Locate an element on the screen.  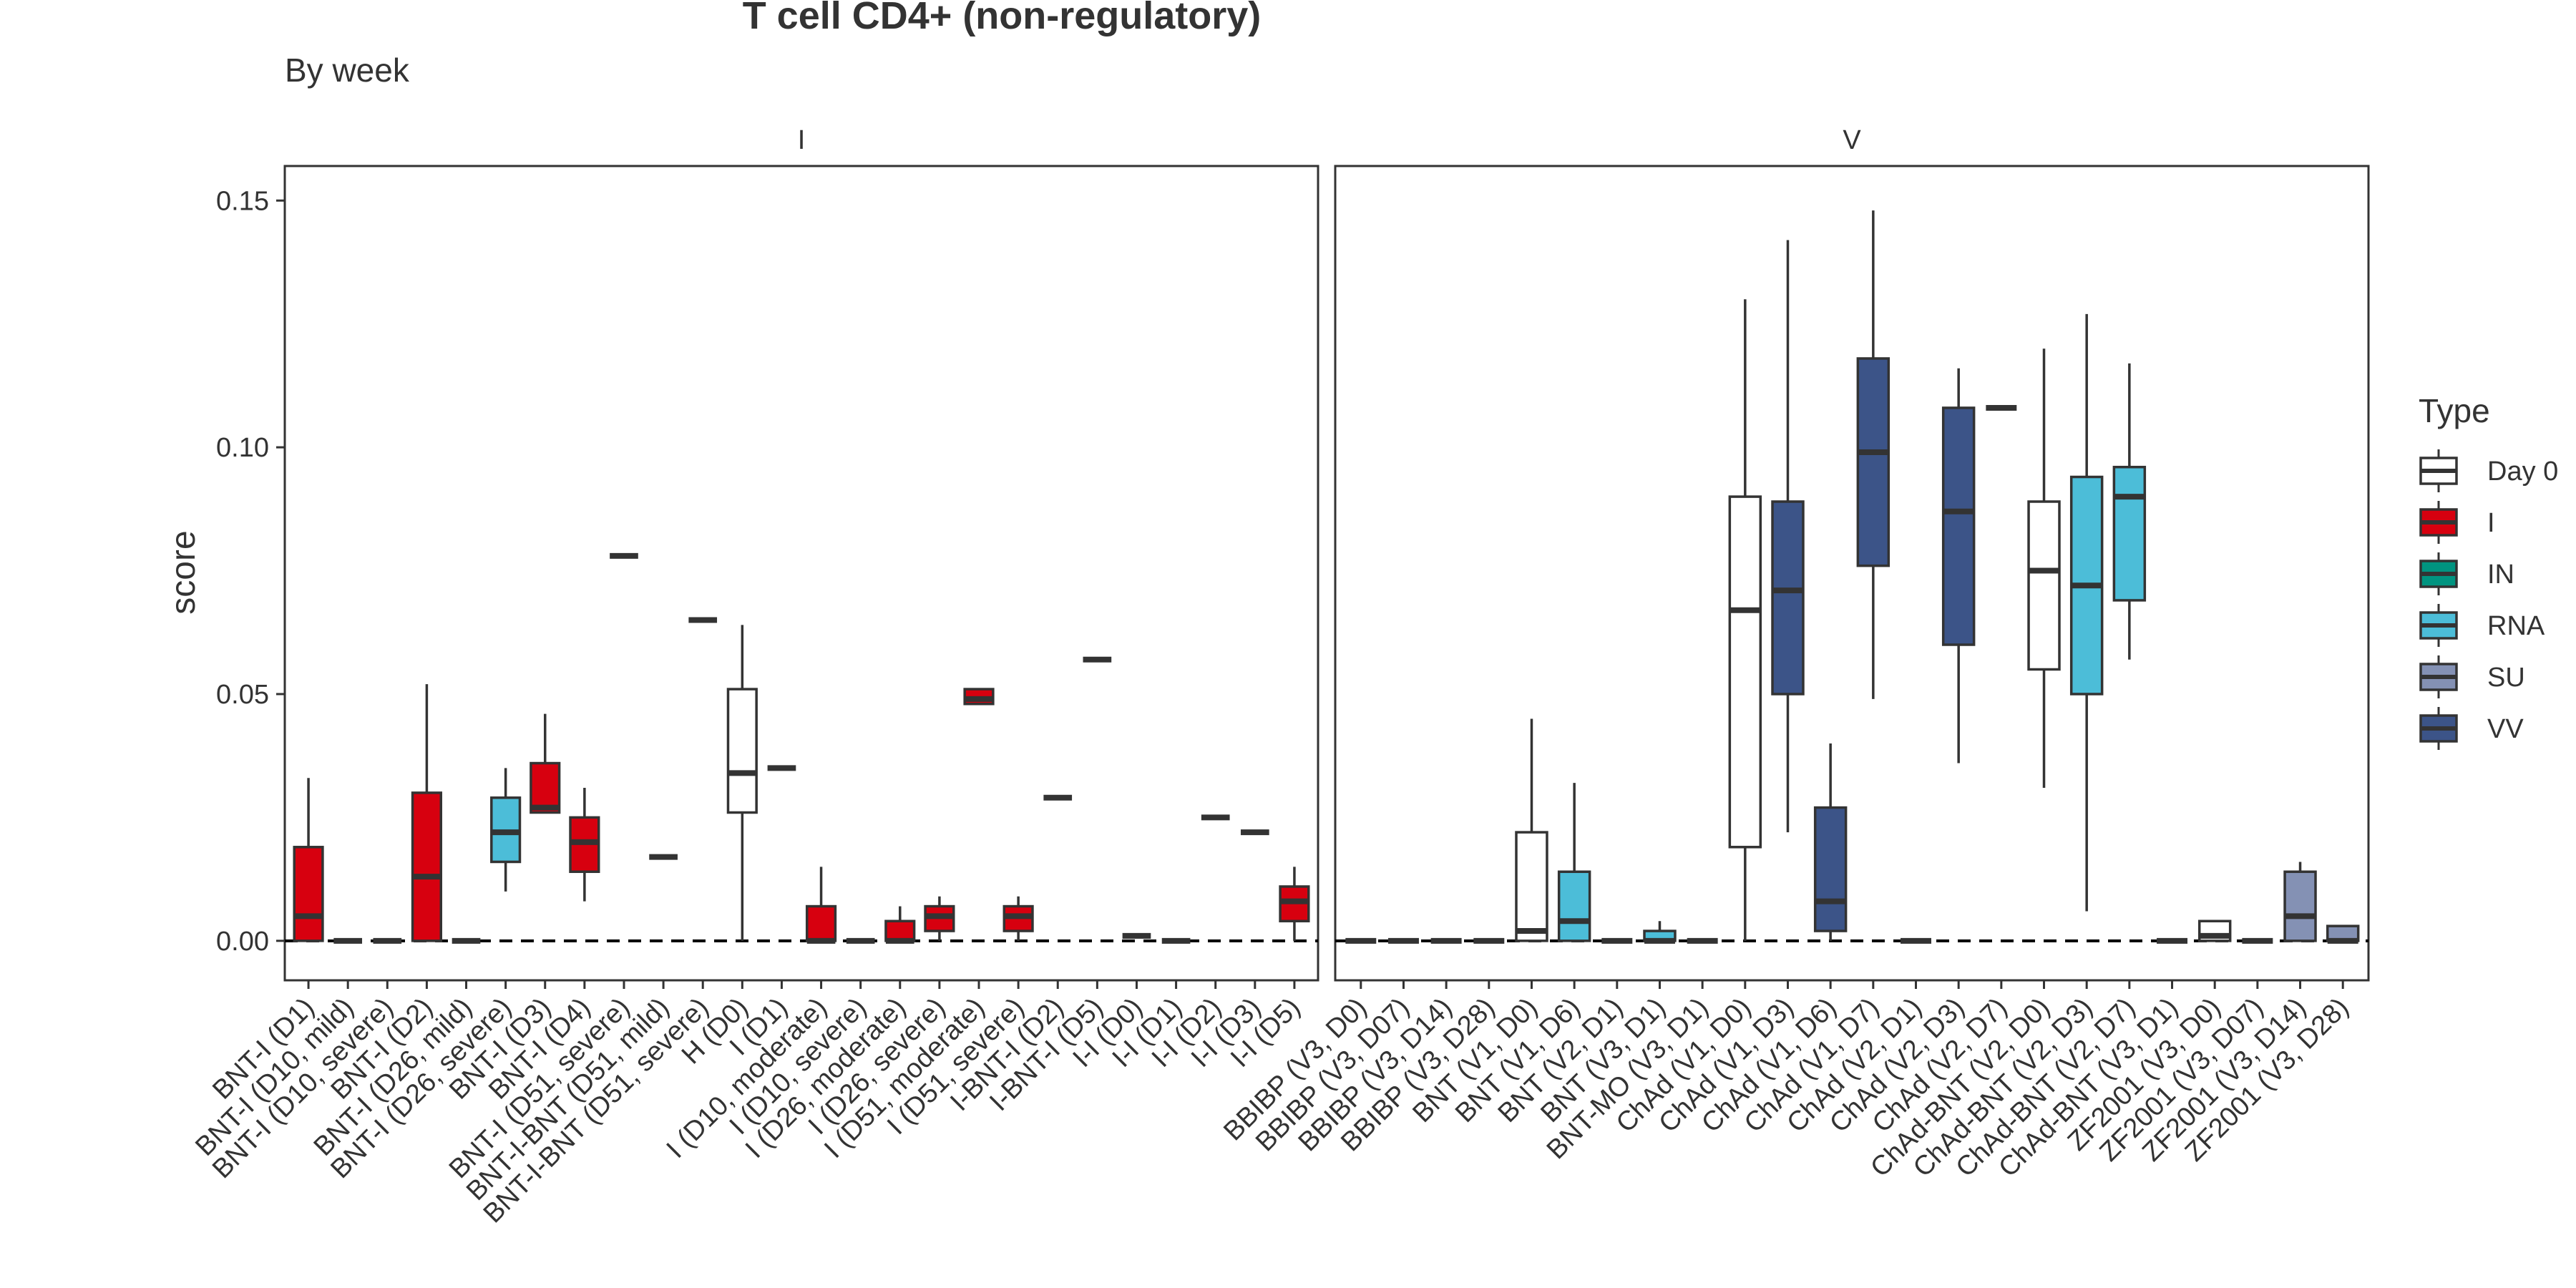
y-axis-label: score is located at coordinates (184, 572).